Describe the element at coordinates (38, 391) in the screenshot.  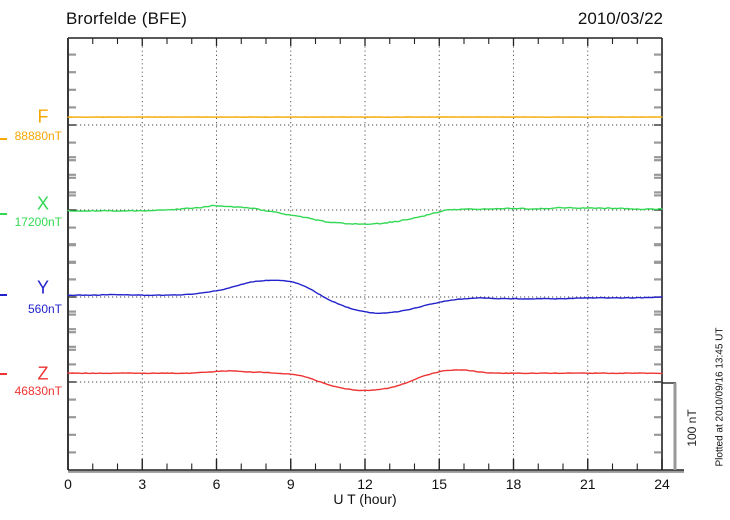
I see `channel-value-Z: 46830nT` at that location.